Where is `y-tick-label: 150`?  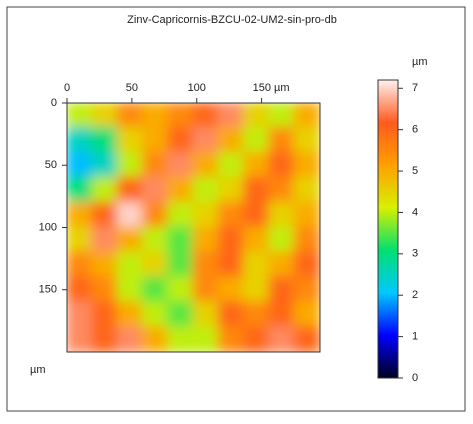 y-tick-label: 150 is located at coordinates (48, 290).